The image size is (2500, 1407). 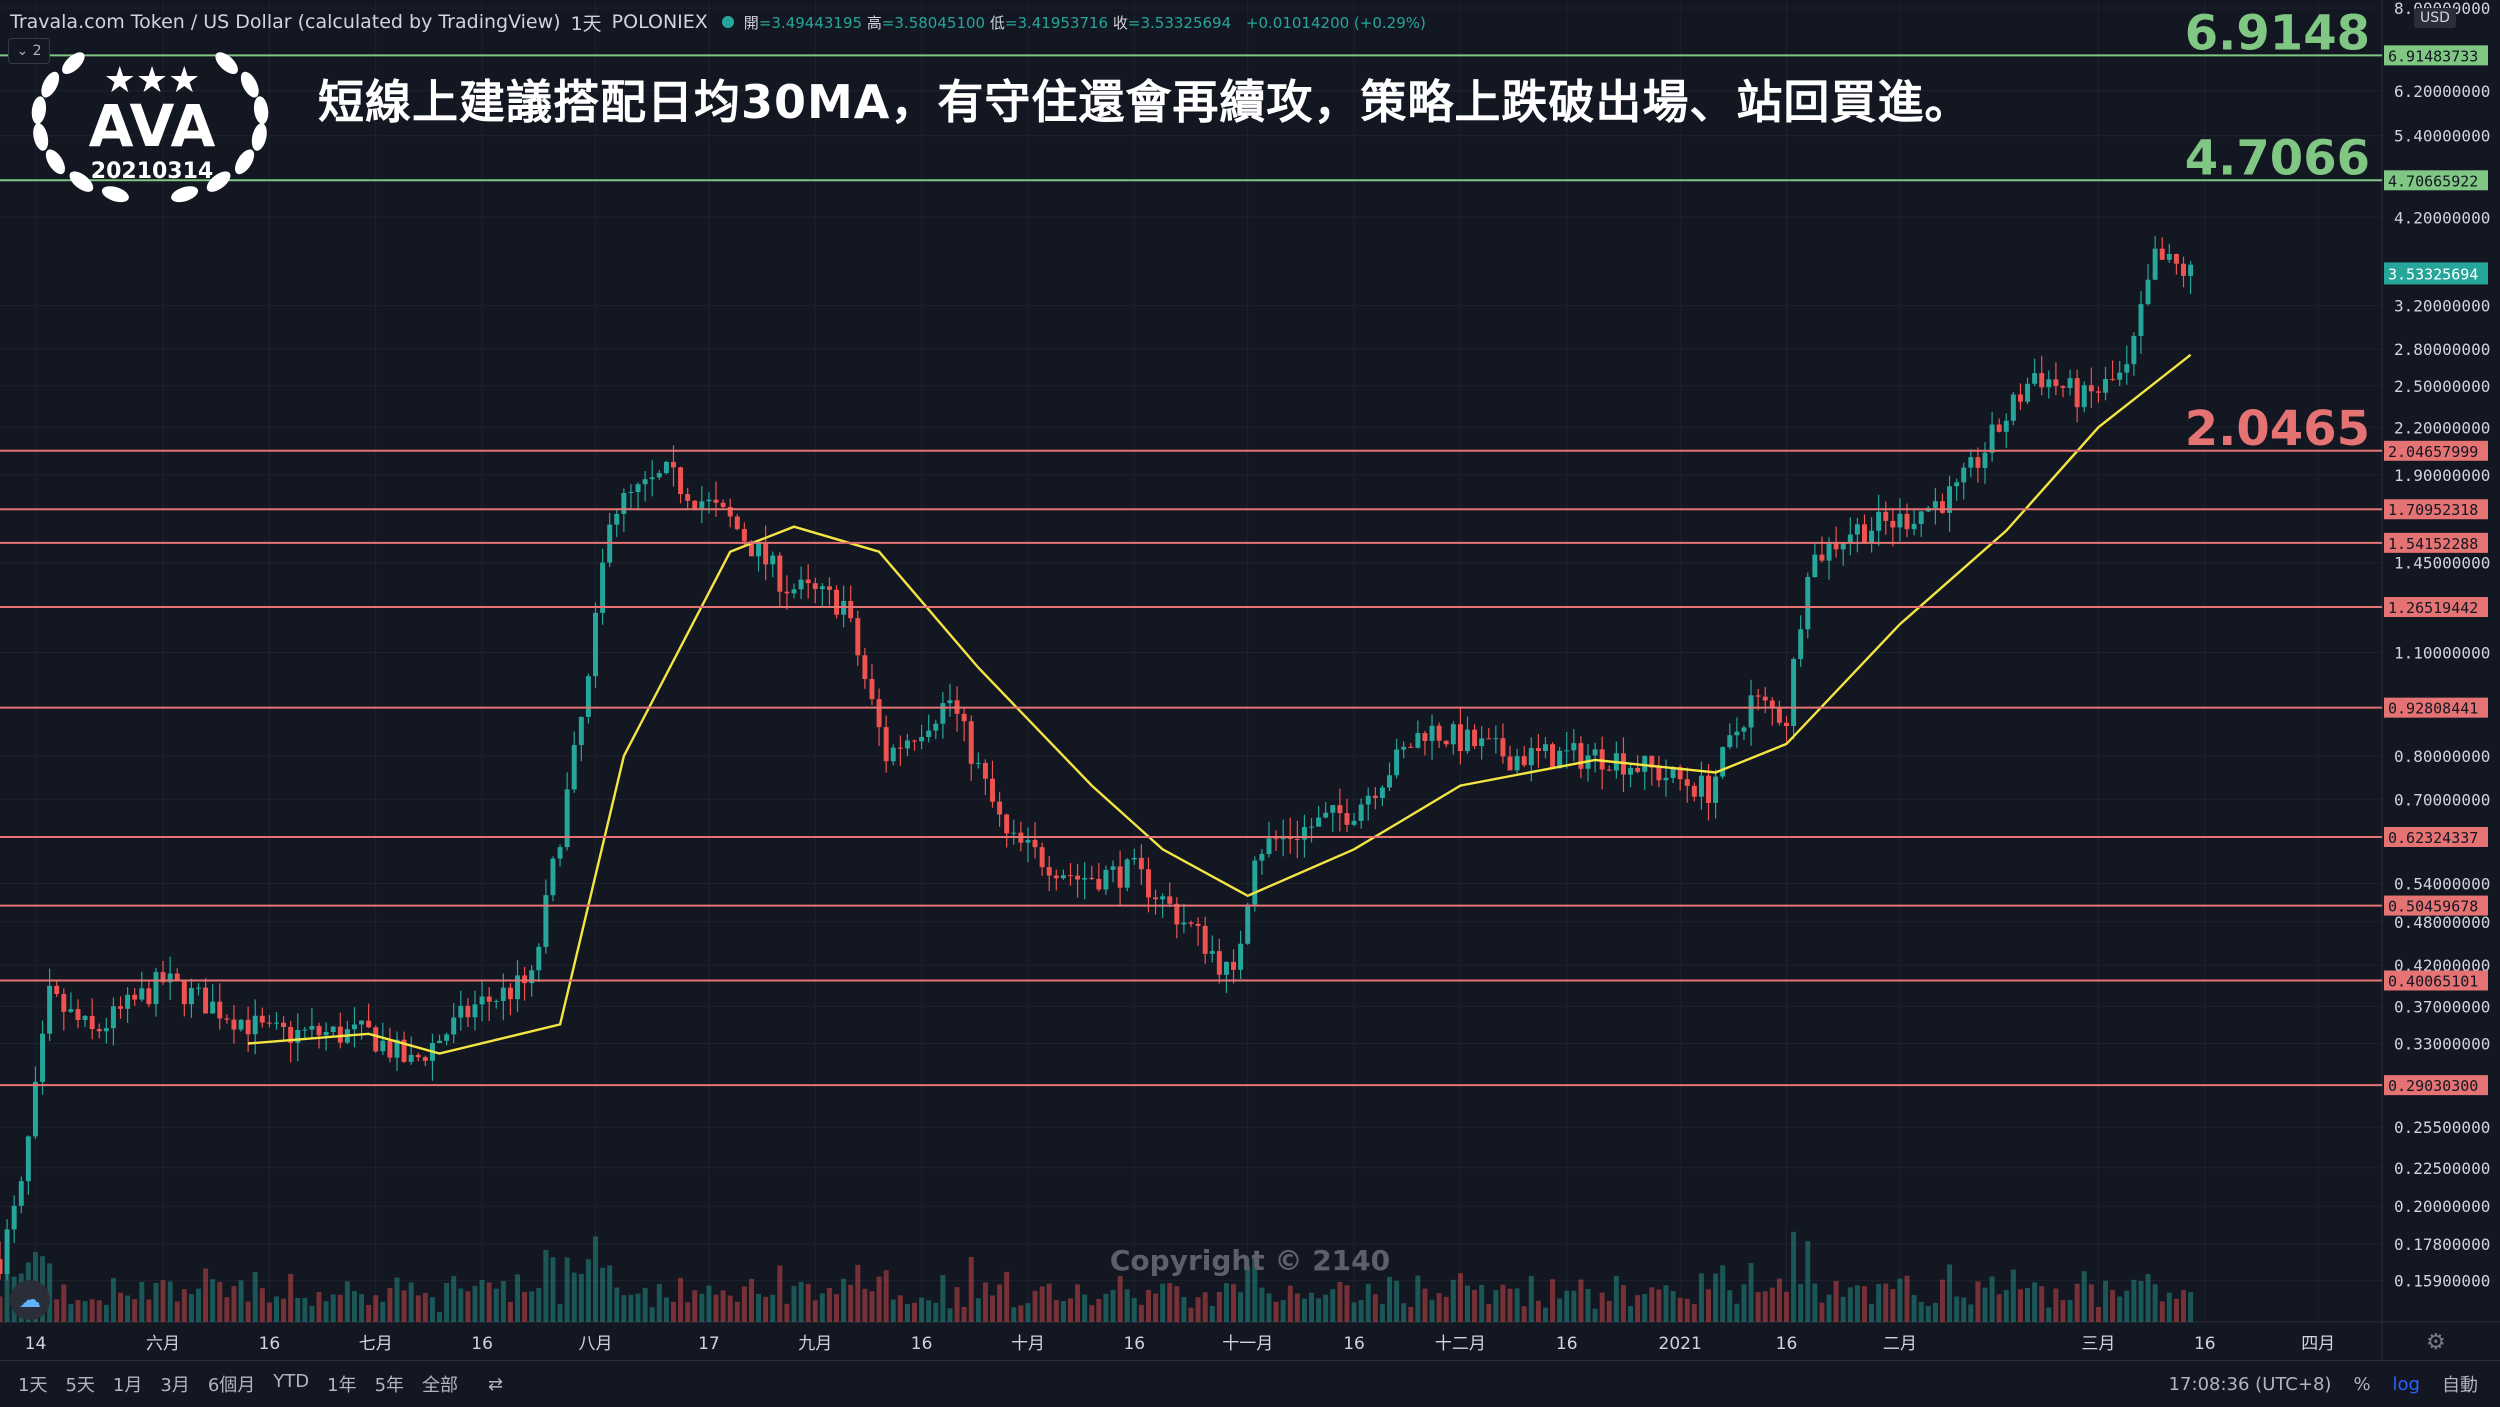 What do you see at coordinates (231, 1385) in the screenshot?
I see `timeframe-button: 6個月` at bounding box center [231, 1385].